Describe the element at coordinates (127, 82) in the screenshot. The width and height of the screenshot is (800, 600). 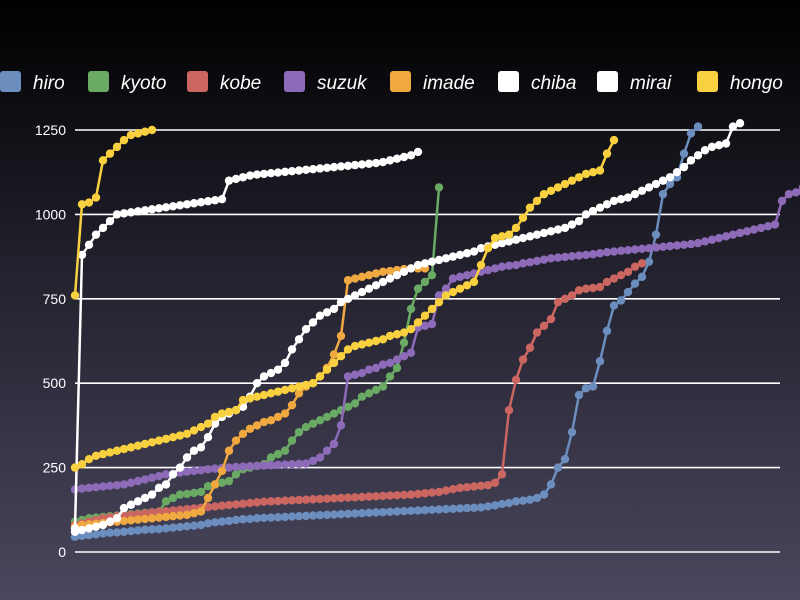
I see `legend-item: kyoto` at that location.